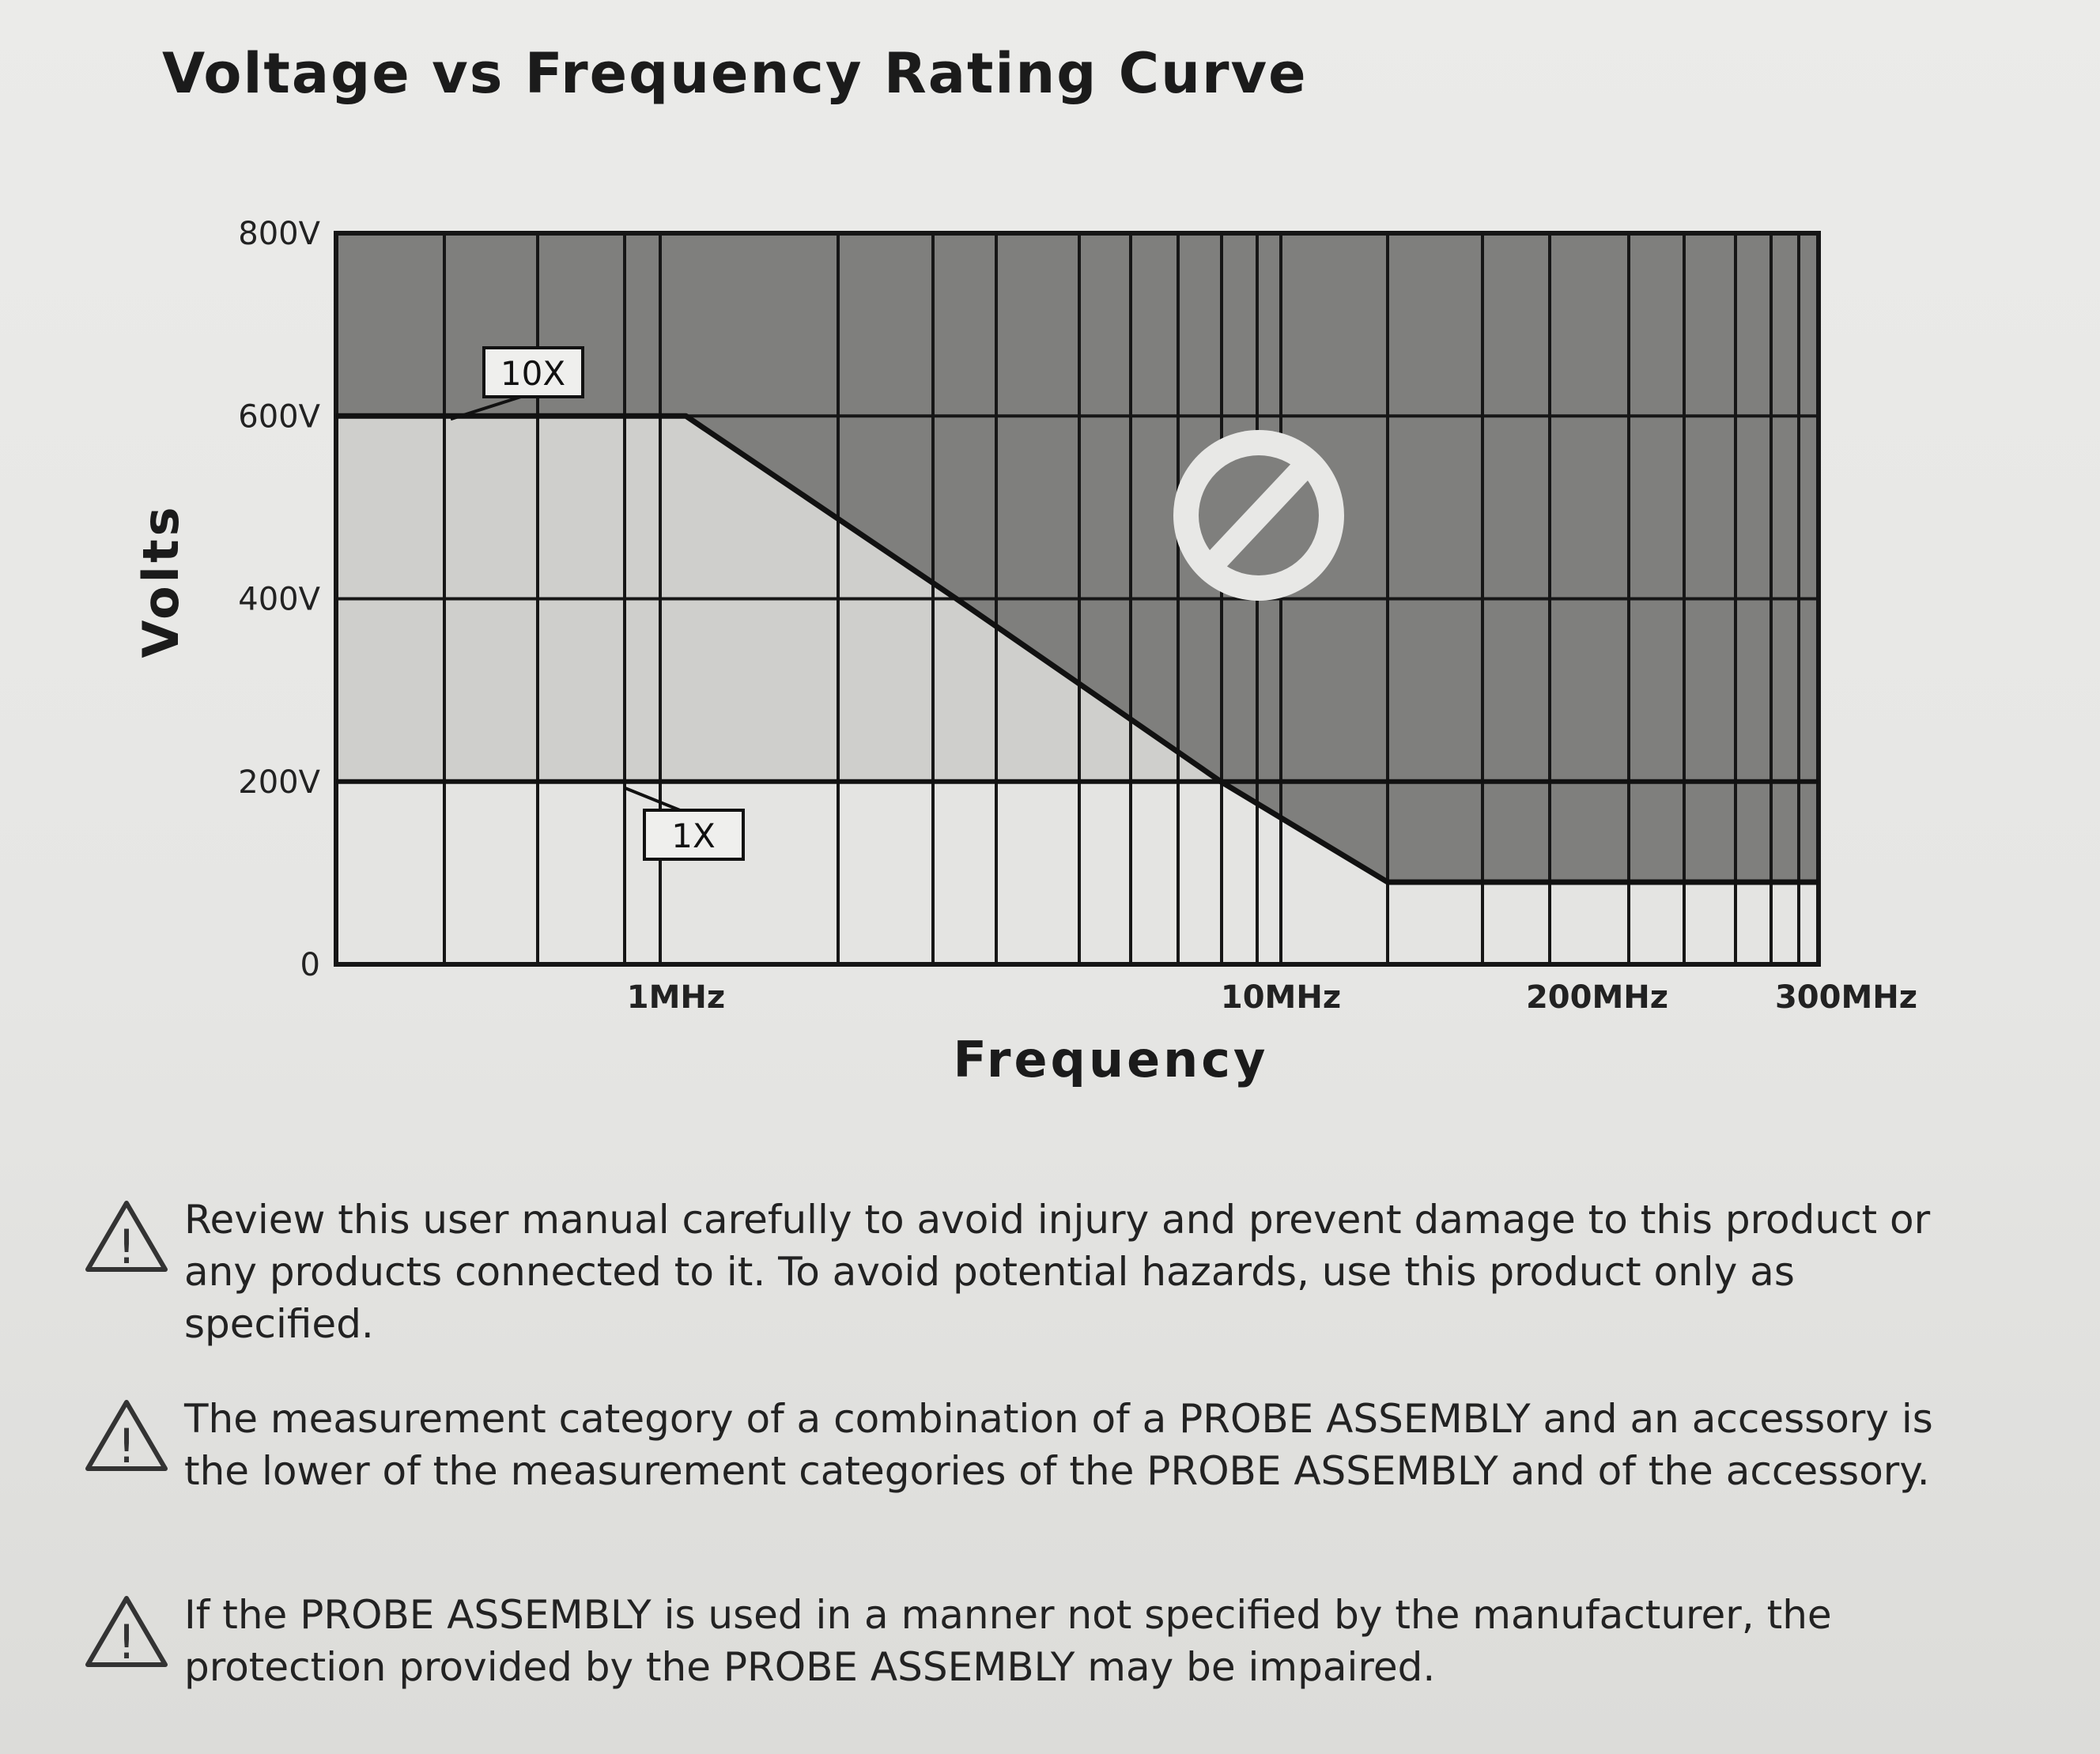  I want to click on x-tick-label: 1MHz, so click(676, 997).